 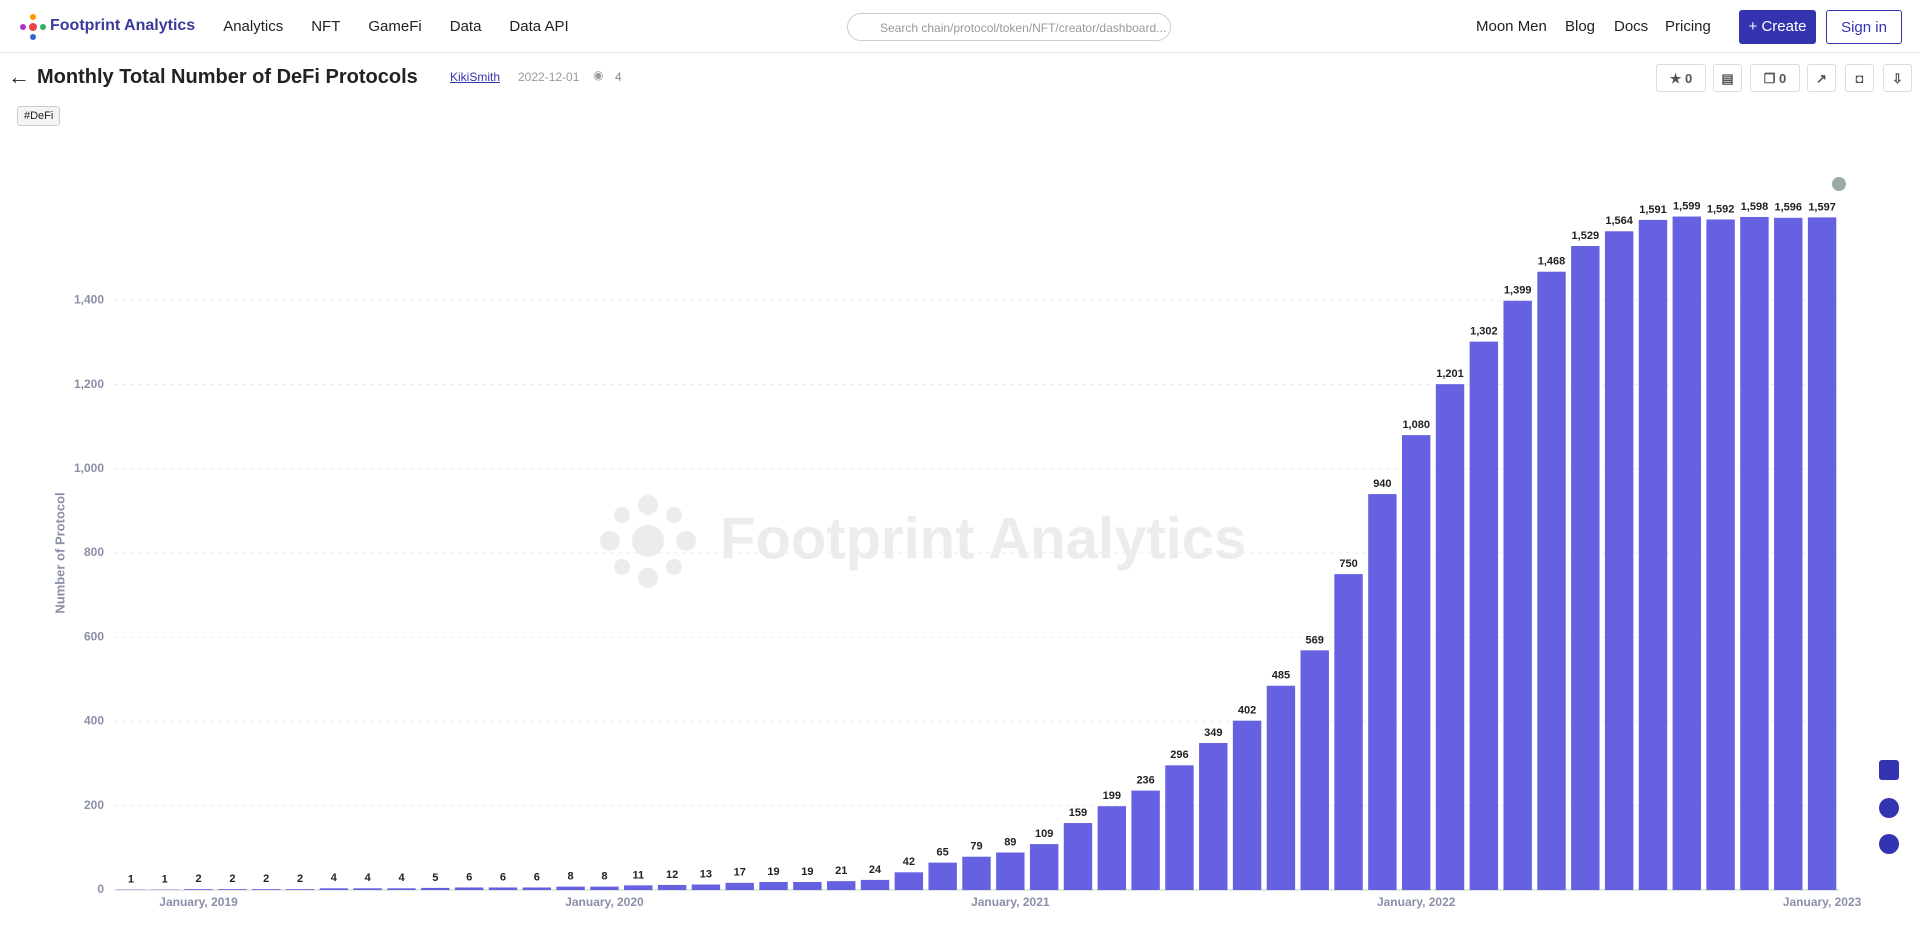 I want to click on data-label: 89, so click(x=1010, y=842).